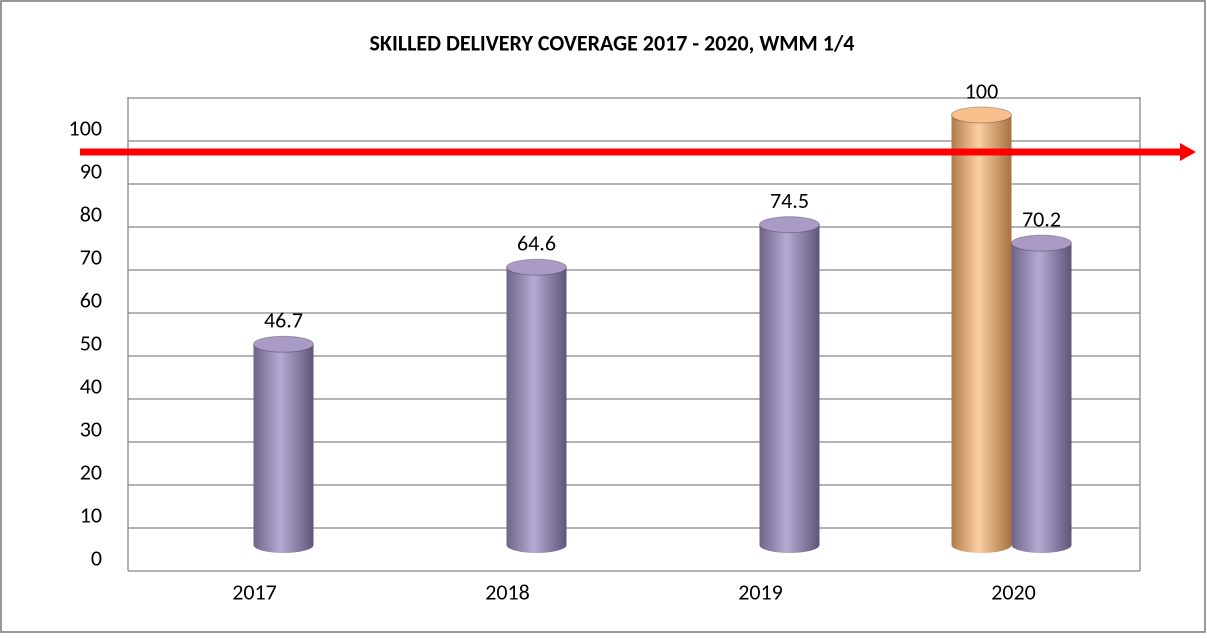 The width and height of the screenshot is (1207, 639). What do you see at coordinates (1041, 218) in the screenshot?
I see `data-label: 70.2` at bounding box center [1041, 218].